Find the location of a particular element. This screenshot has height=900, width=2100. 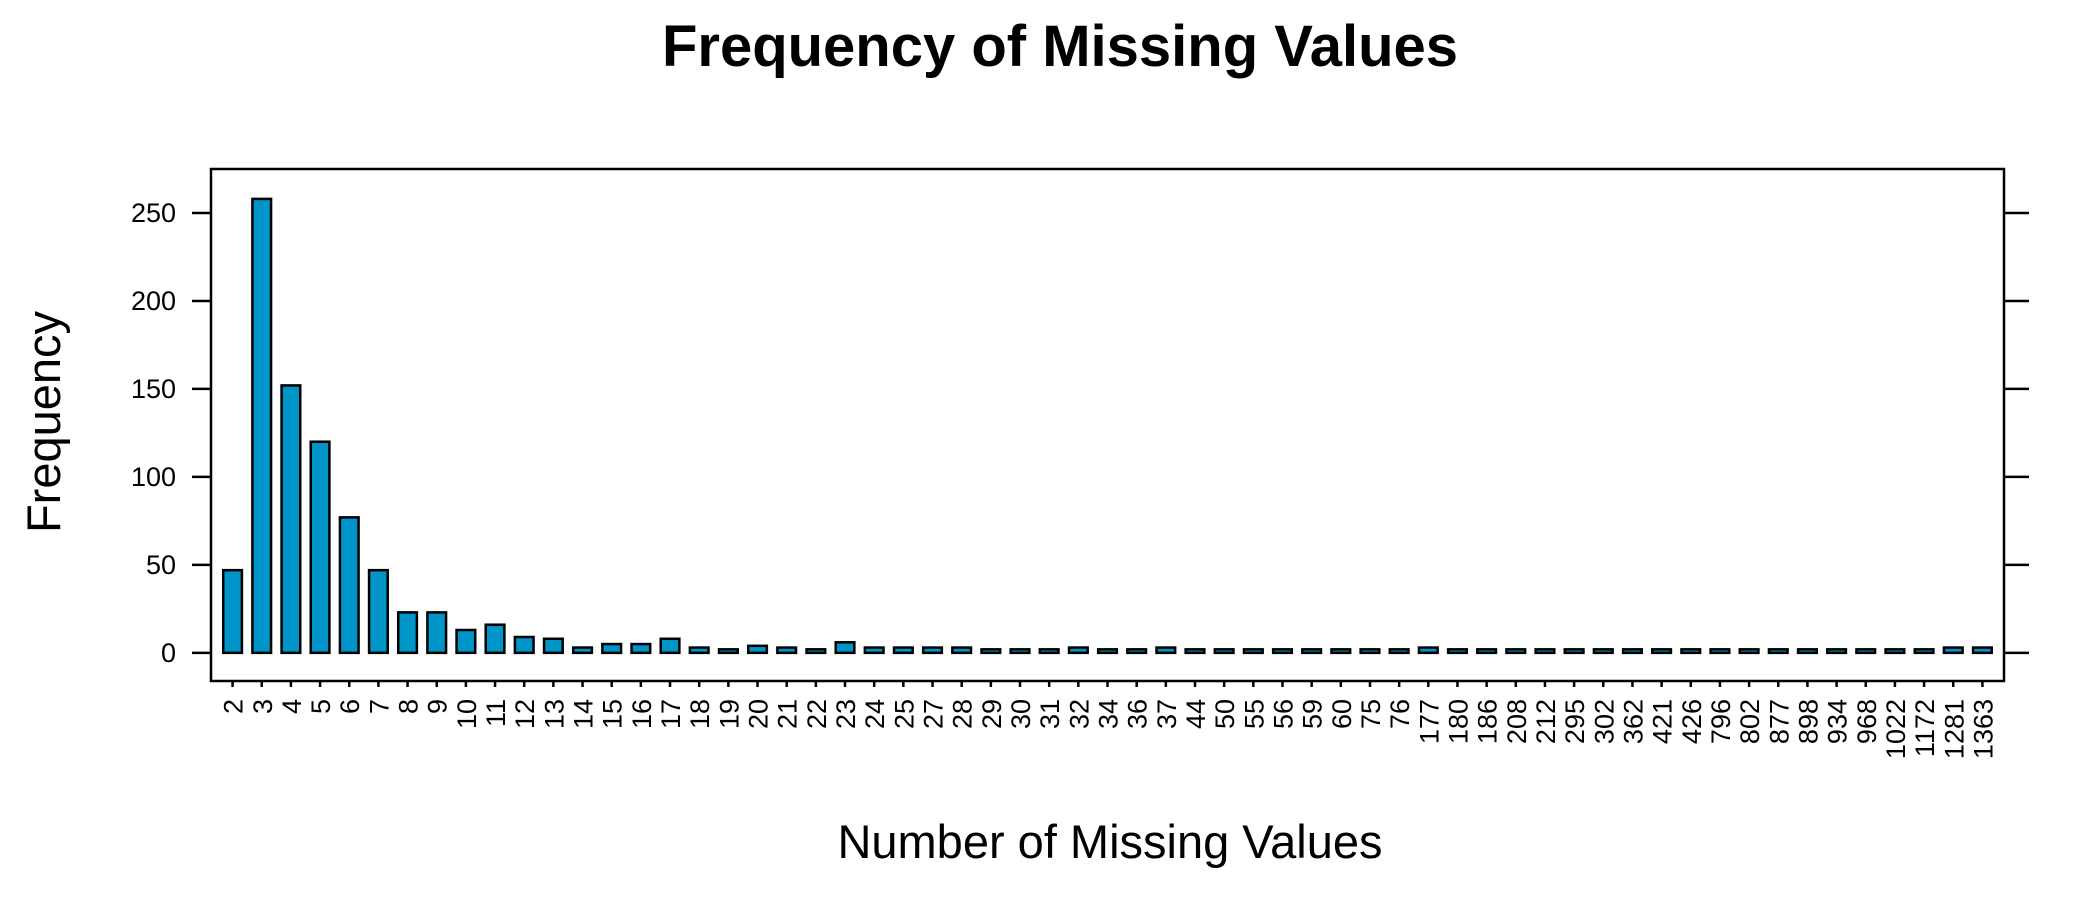

x-tick-label: 14 is located at coordinates (584, 714).